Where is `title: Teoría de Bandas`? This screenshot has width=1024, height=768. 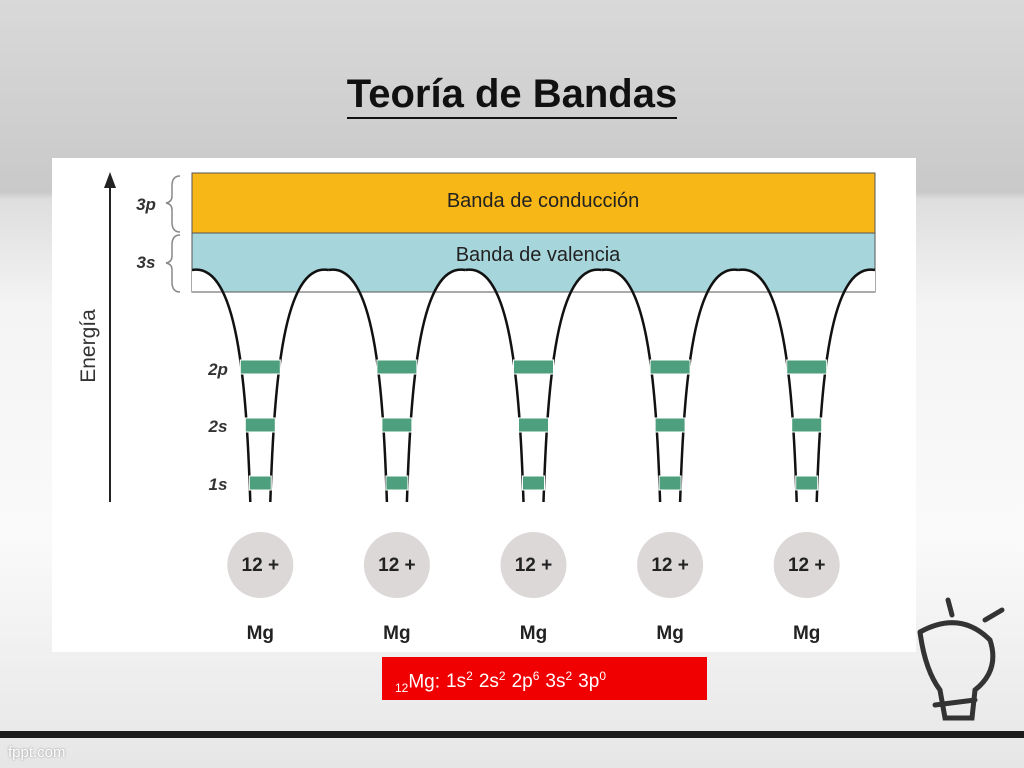
title: Teoría de Bandas is located at coordinates (512, 95).